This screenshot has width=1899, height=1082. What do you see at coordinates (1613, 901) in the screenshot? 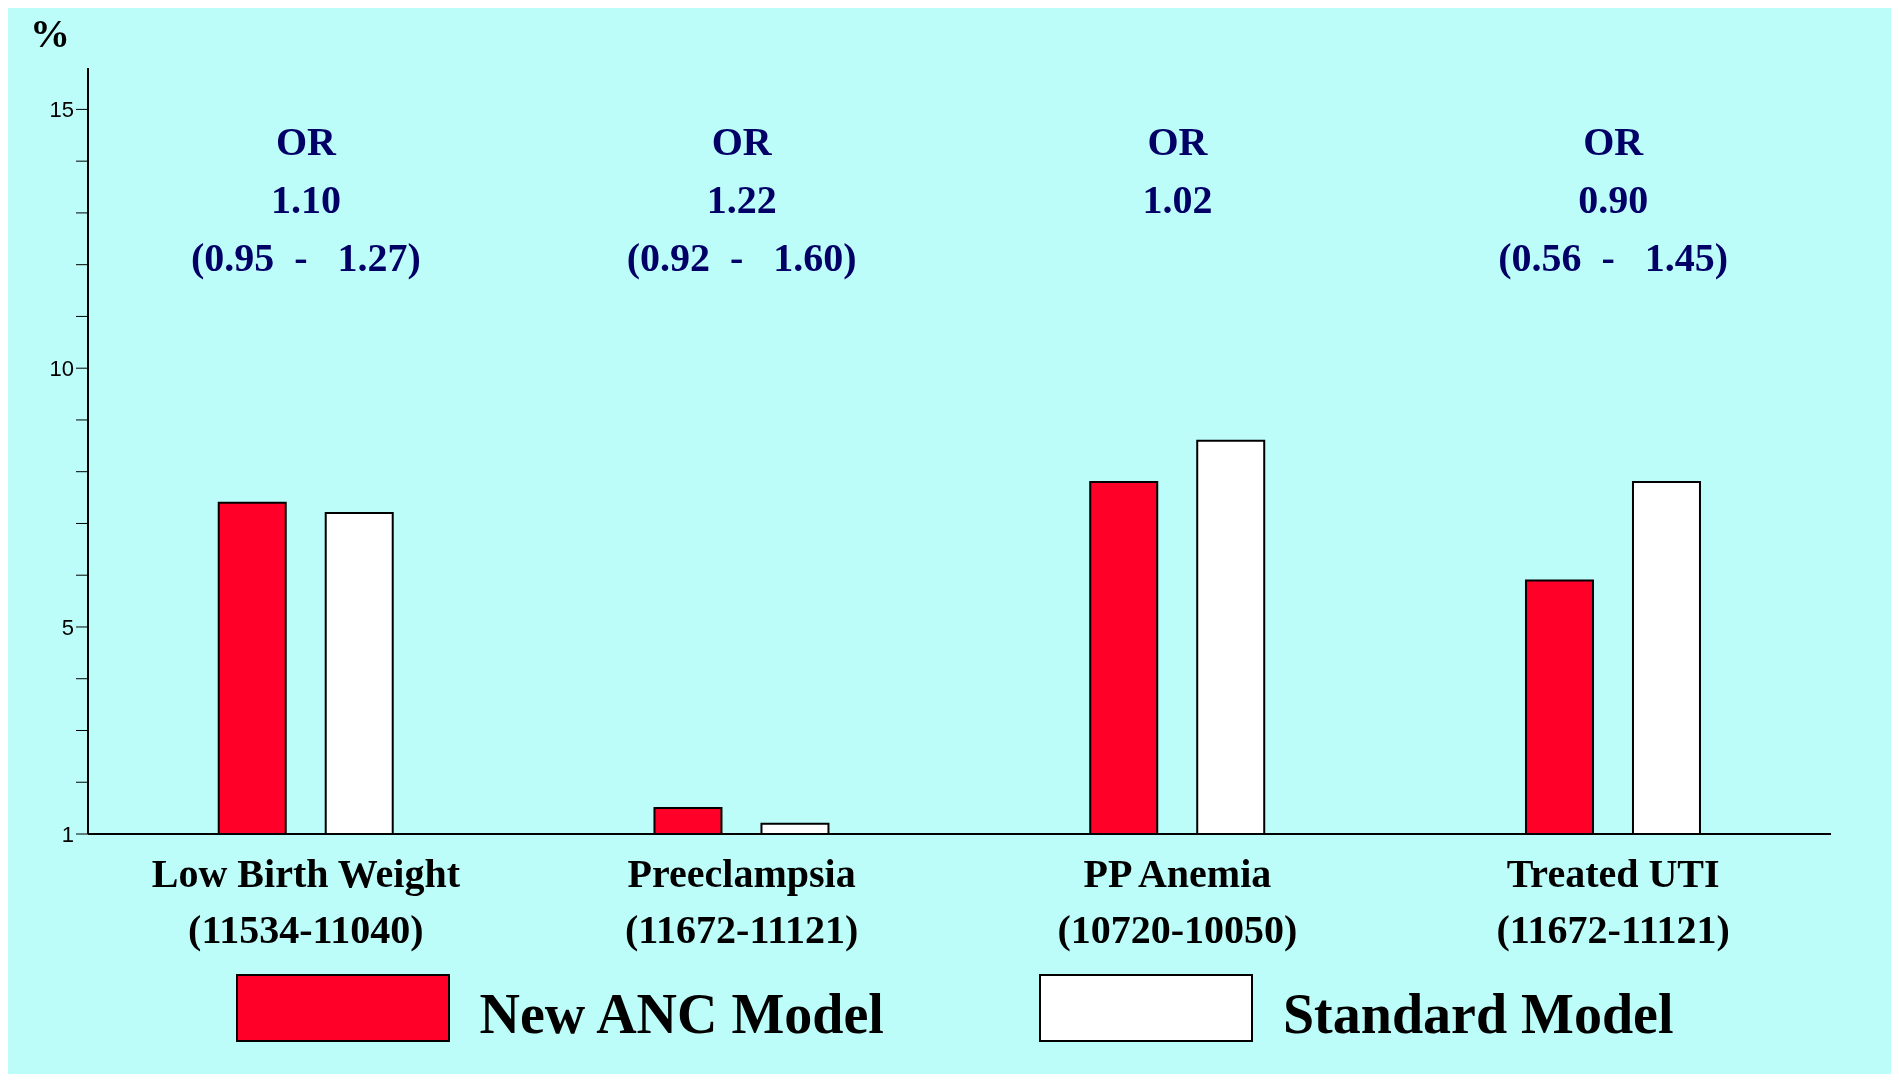
I see `x-tick-label: Treated UTI (11672-11121)` at bounding box center [1613, 901].